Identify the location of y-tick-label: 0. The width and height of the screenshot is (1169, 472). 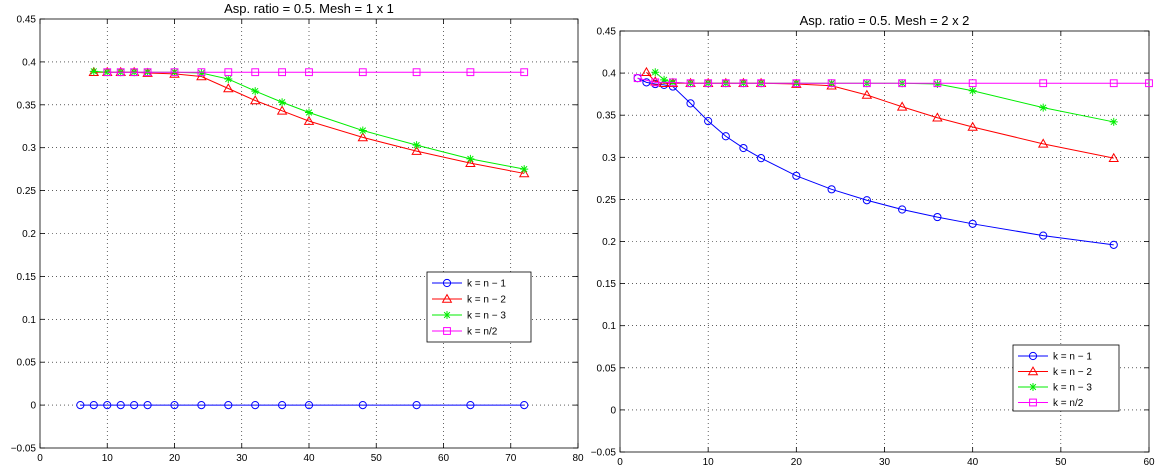
(613, 410).